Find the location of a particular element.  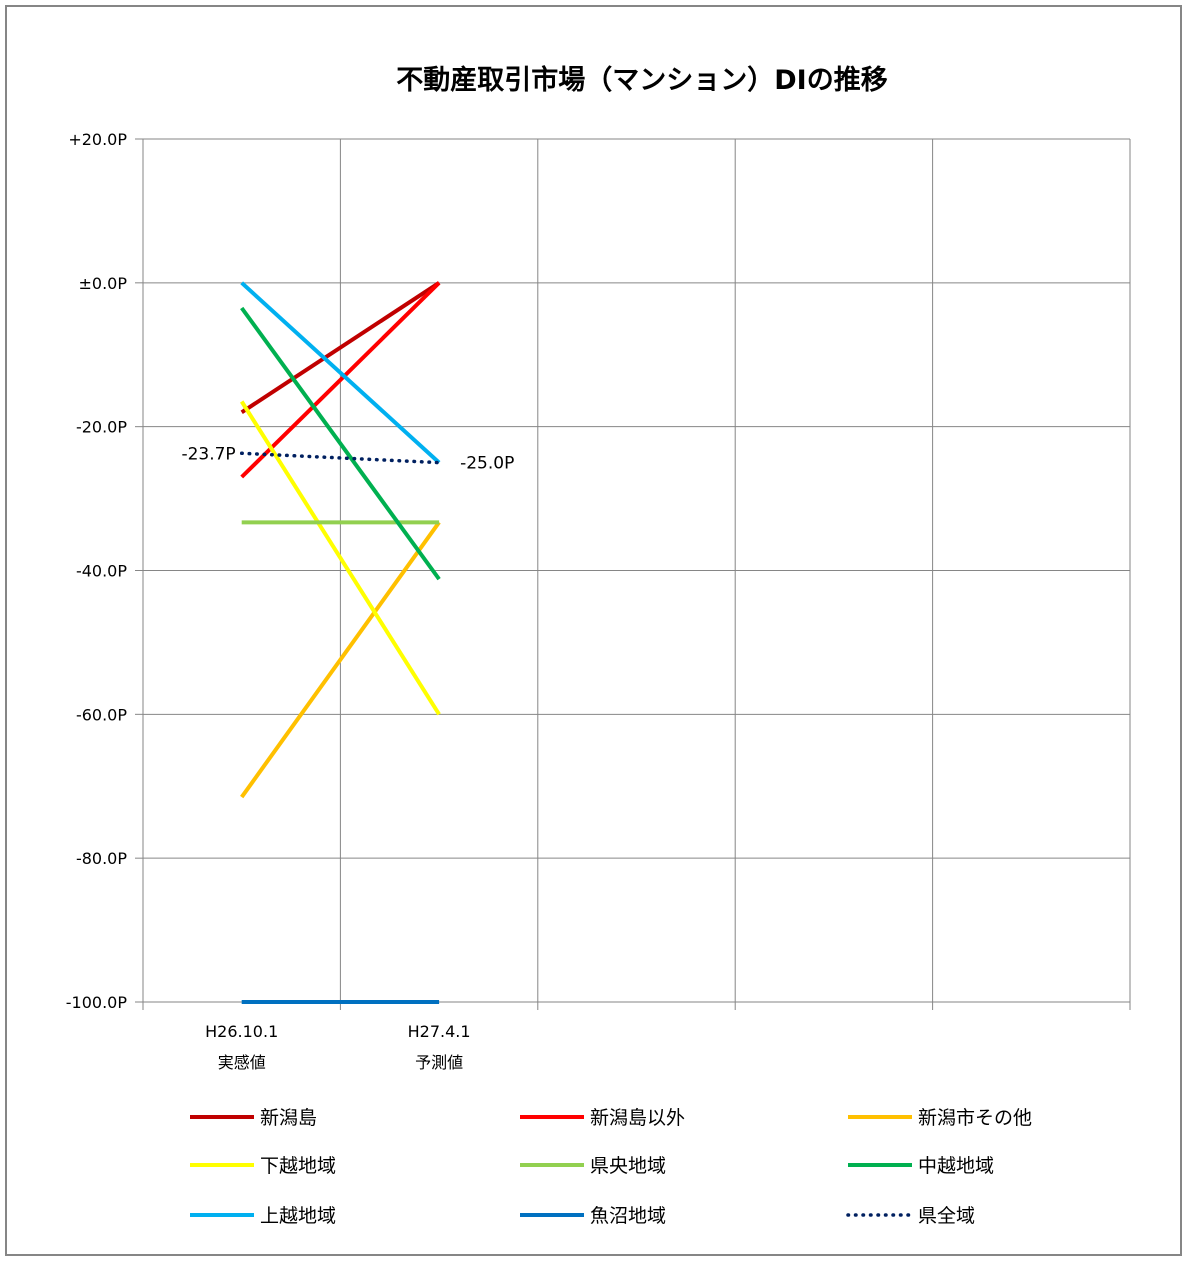

chart-title: 不動産取引市場（マンション）DIの推移 is located at coordinates (641, 80).